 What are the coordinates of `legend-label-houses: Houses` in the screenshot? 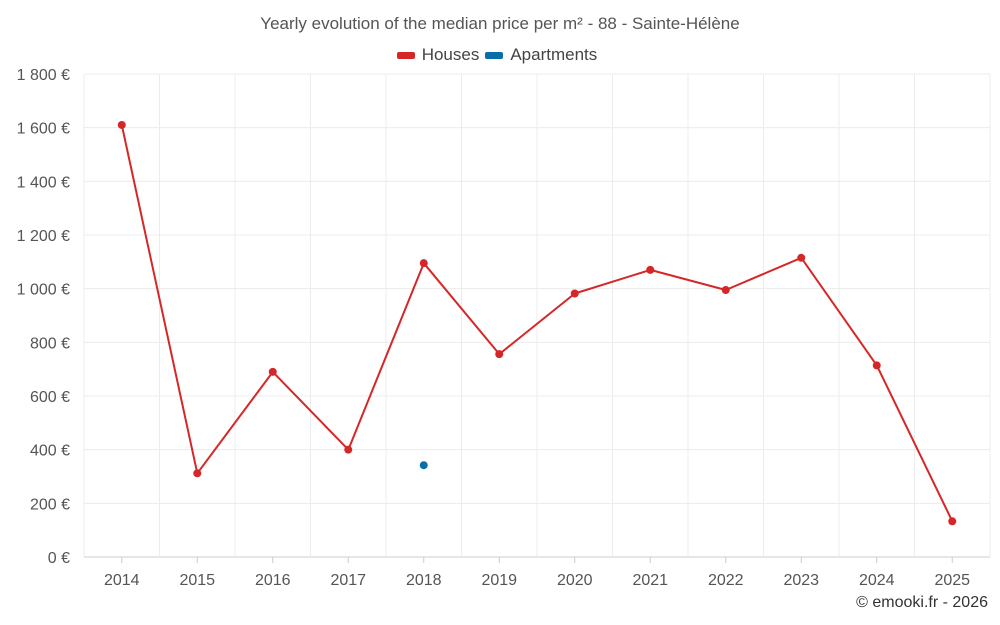 It's located at (450, 54).